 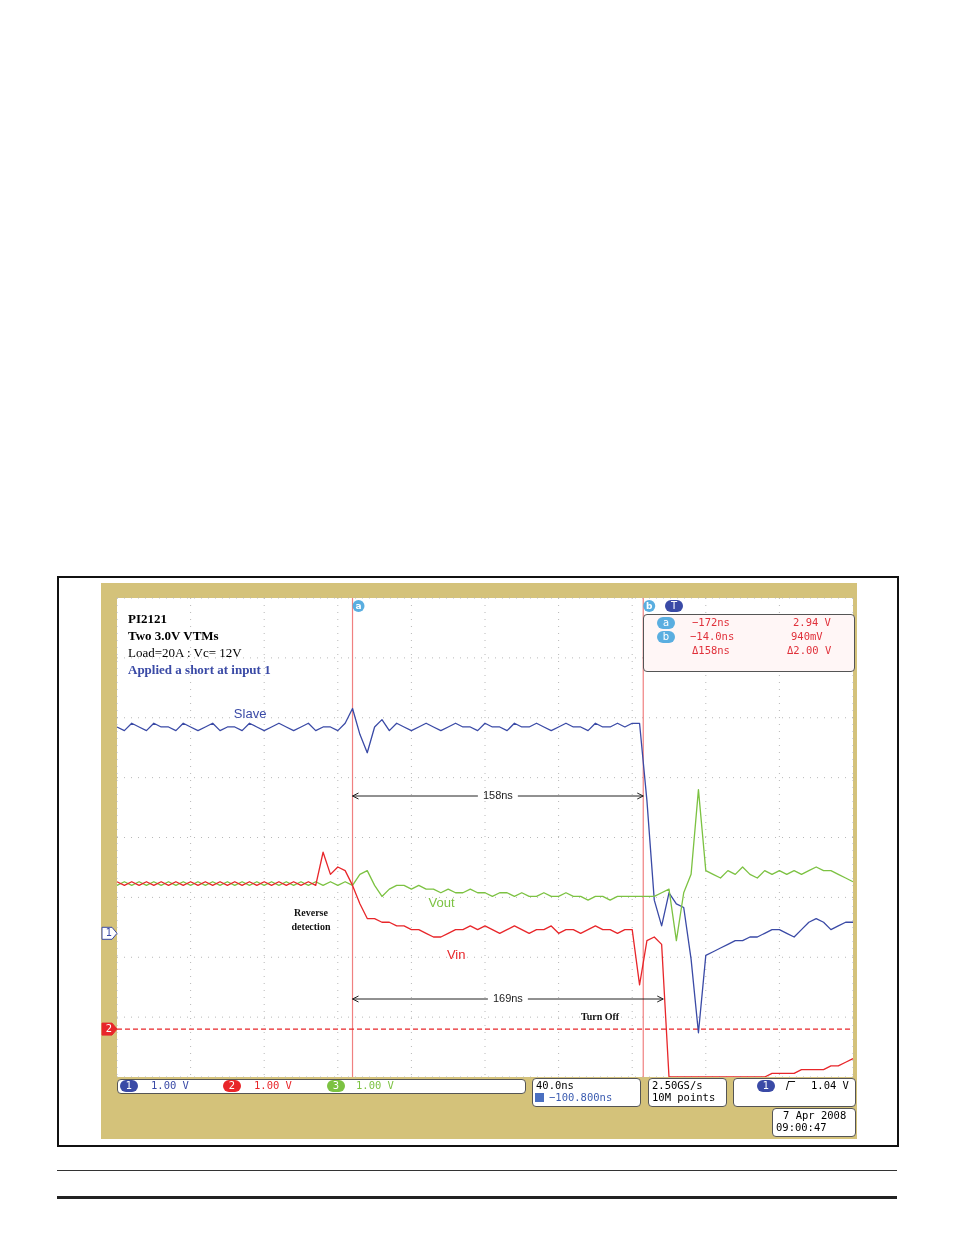 What do you see at coordinates (199, 670) in the screenshot?
I see `text: Applied a short at input 1` at bounding box center [199, 670].